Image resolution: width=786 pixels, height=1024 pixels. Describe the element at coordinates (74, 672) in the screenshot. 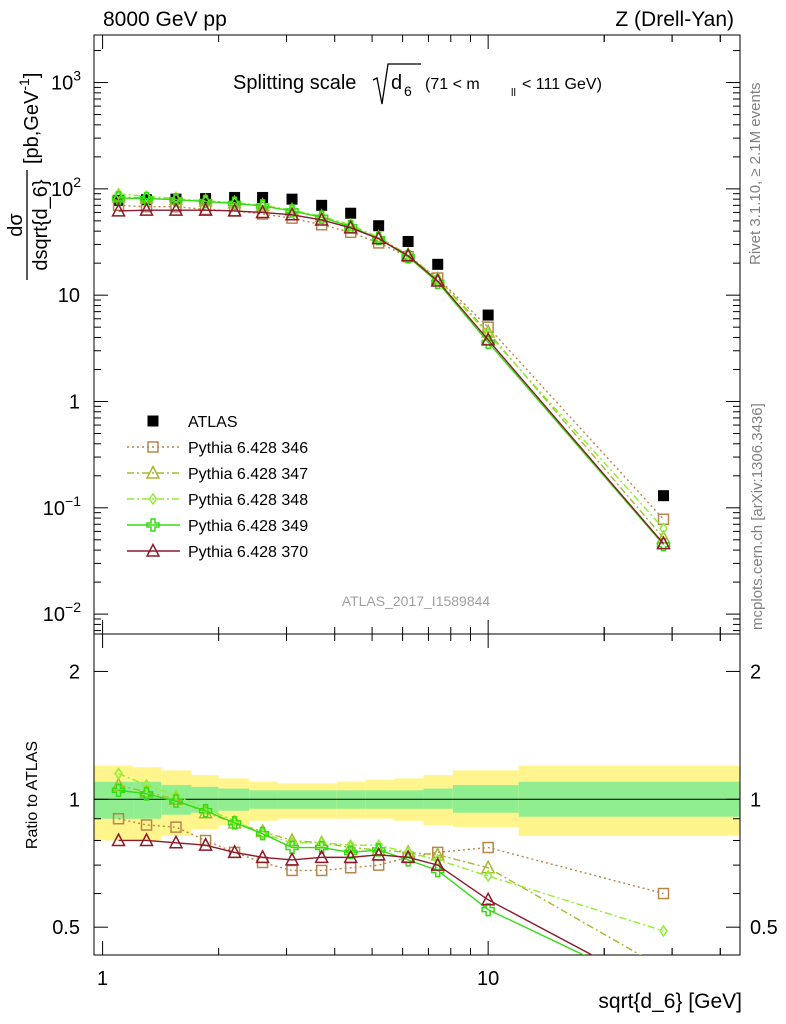

I see `ratio-y-tick-label-left: 2` at that location.